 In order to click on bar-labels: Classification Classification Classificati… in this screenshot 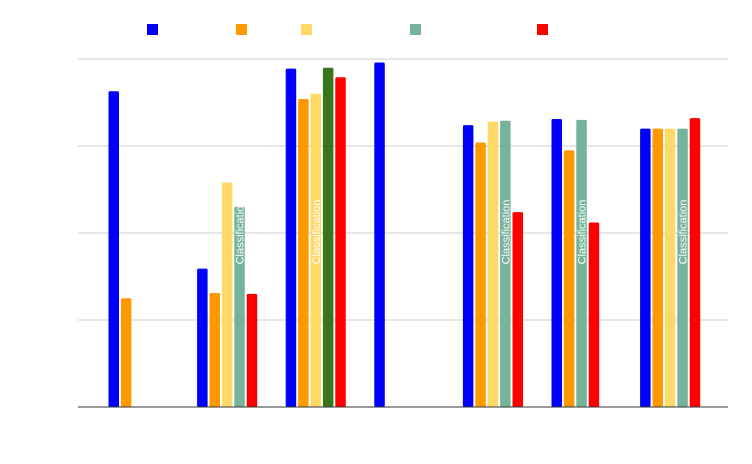, I will do `click(462, 232)`.